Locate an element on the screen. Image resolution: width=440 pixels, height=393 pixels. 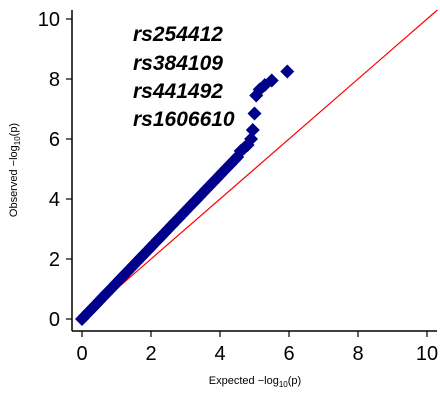
x-axis-title-log: −log is located at coordinates (268, 381).